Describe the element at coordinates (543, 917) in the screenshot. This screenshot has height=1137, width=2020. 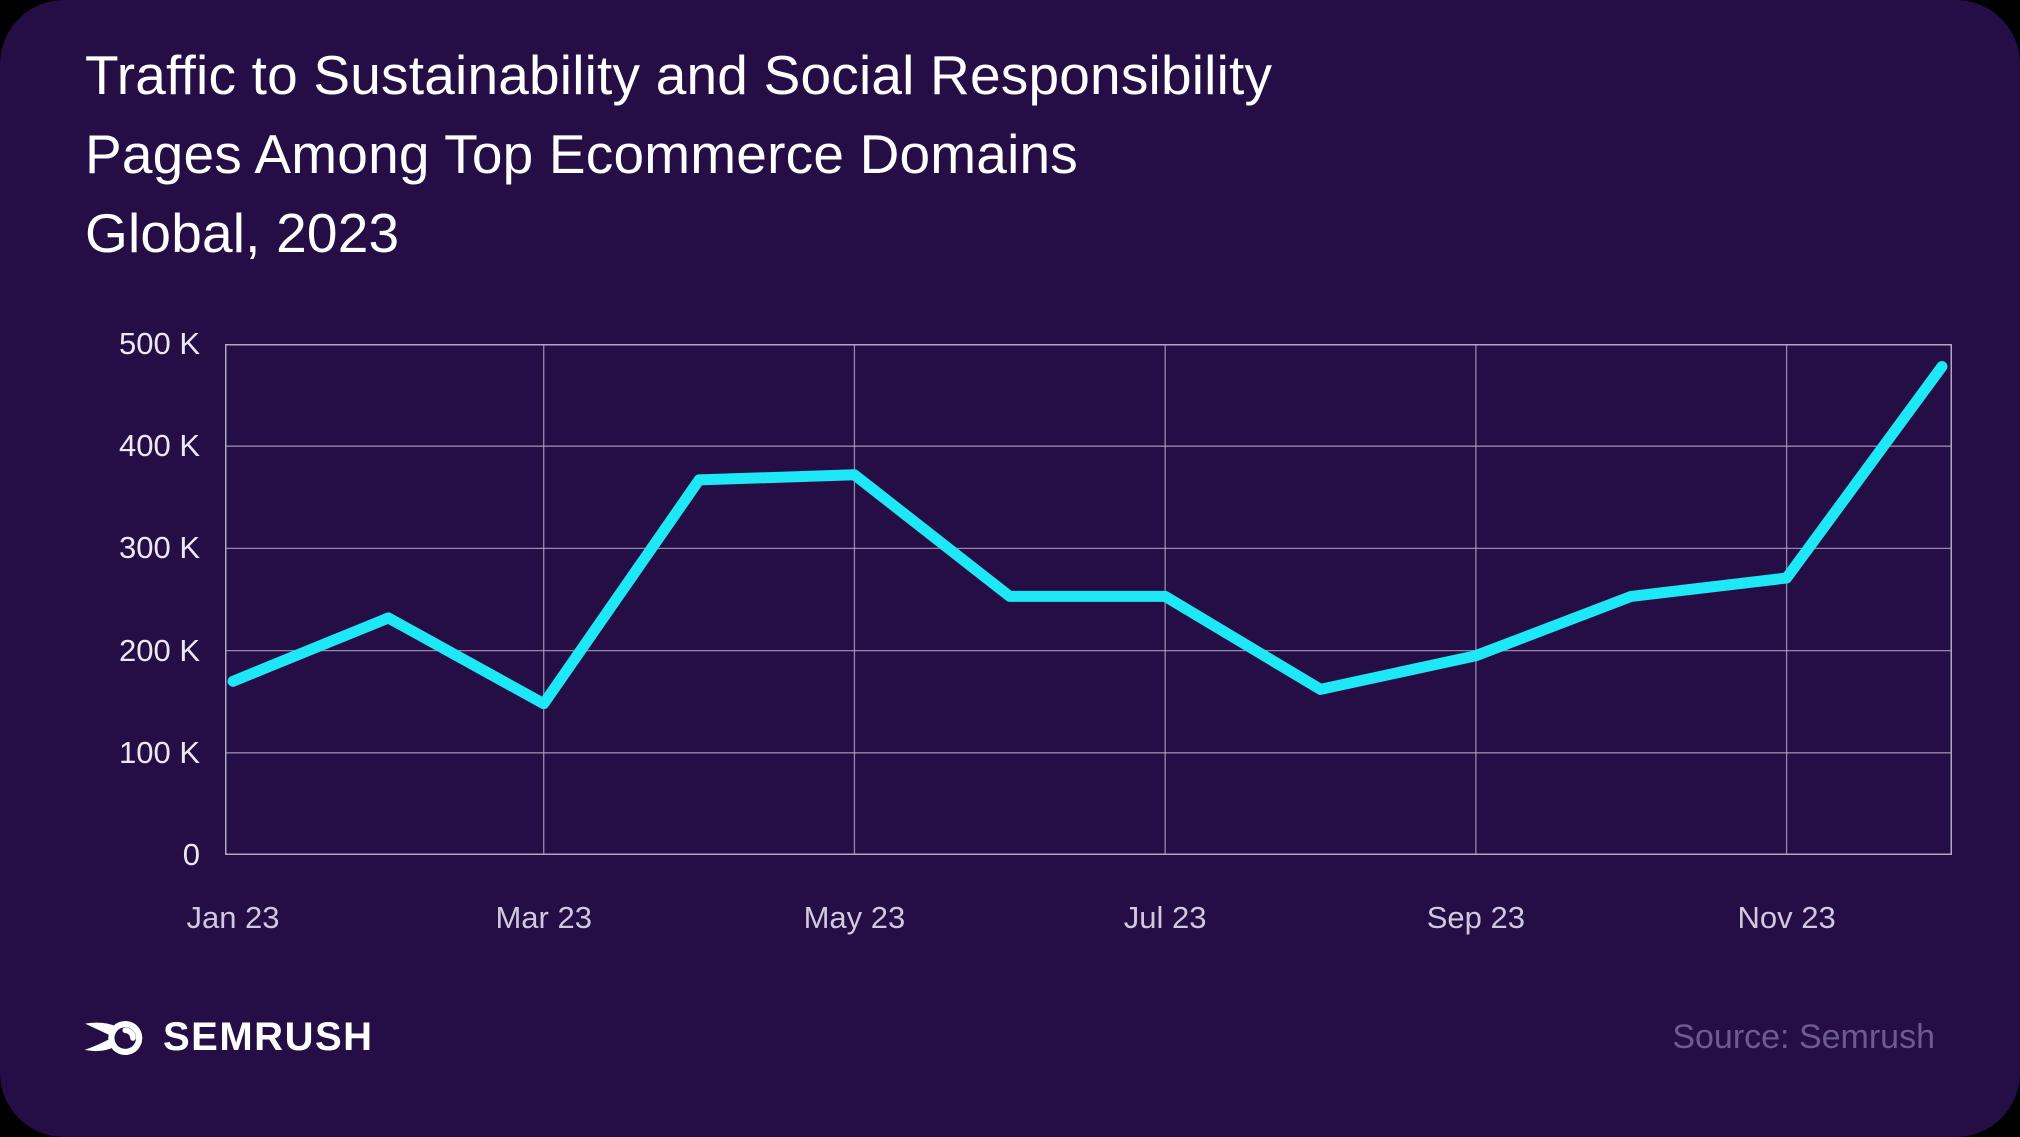
I see `x-axis-tick-label: Mar 23` at that location.